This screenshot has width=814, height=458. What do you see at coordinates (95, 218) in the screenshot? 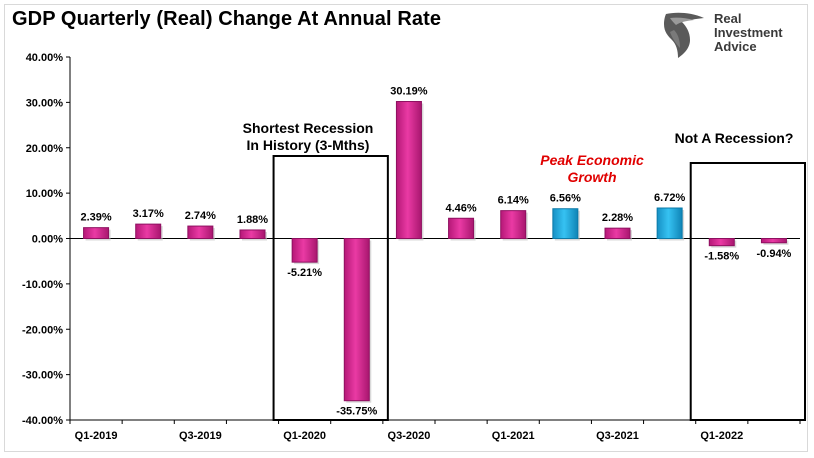
I see `data-label: 2.39%` at bounding box center [95, 218].